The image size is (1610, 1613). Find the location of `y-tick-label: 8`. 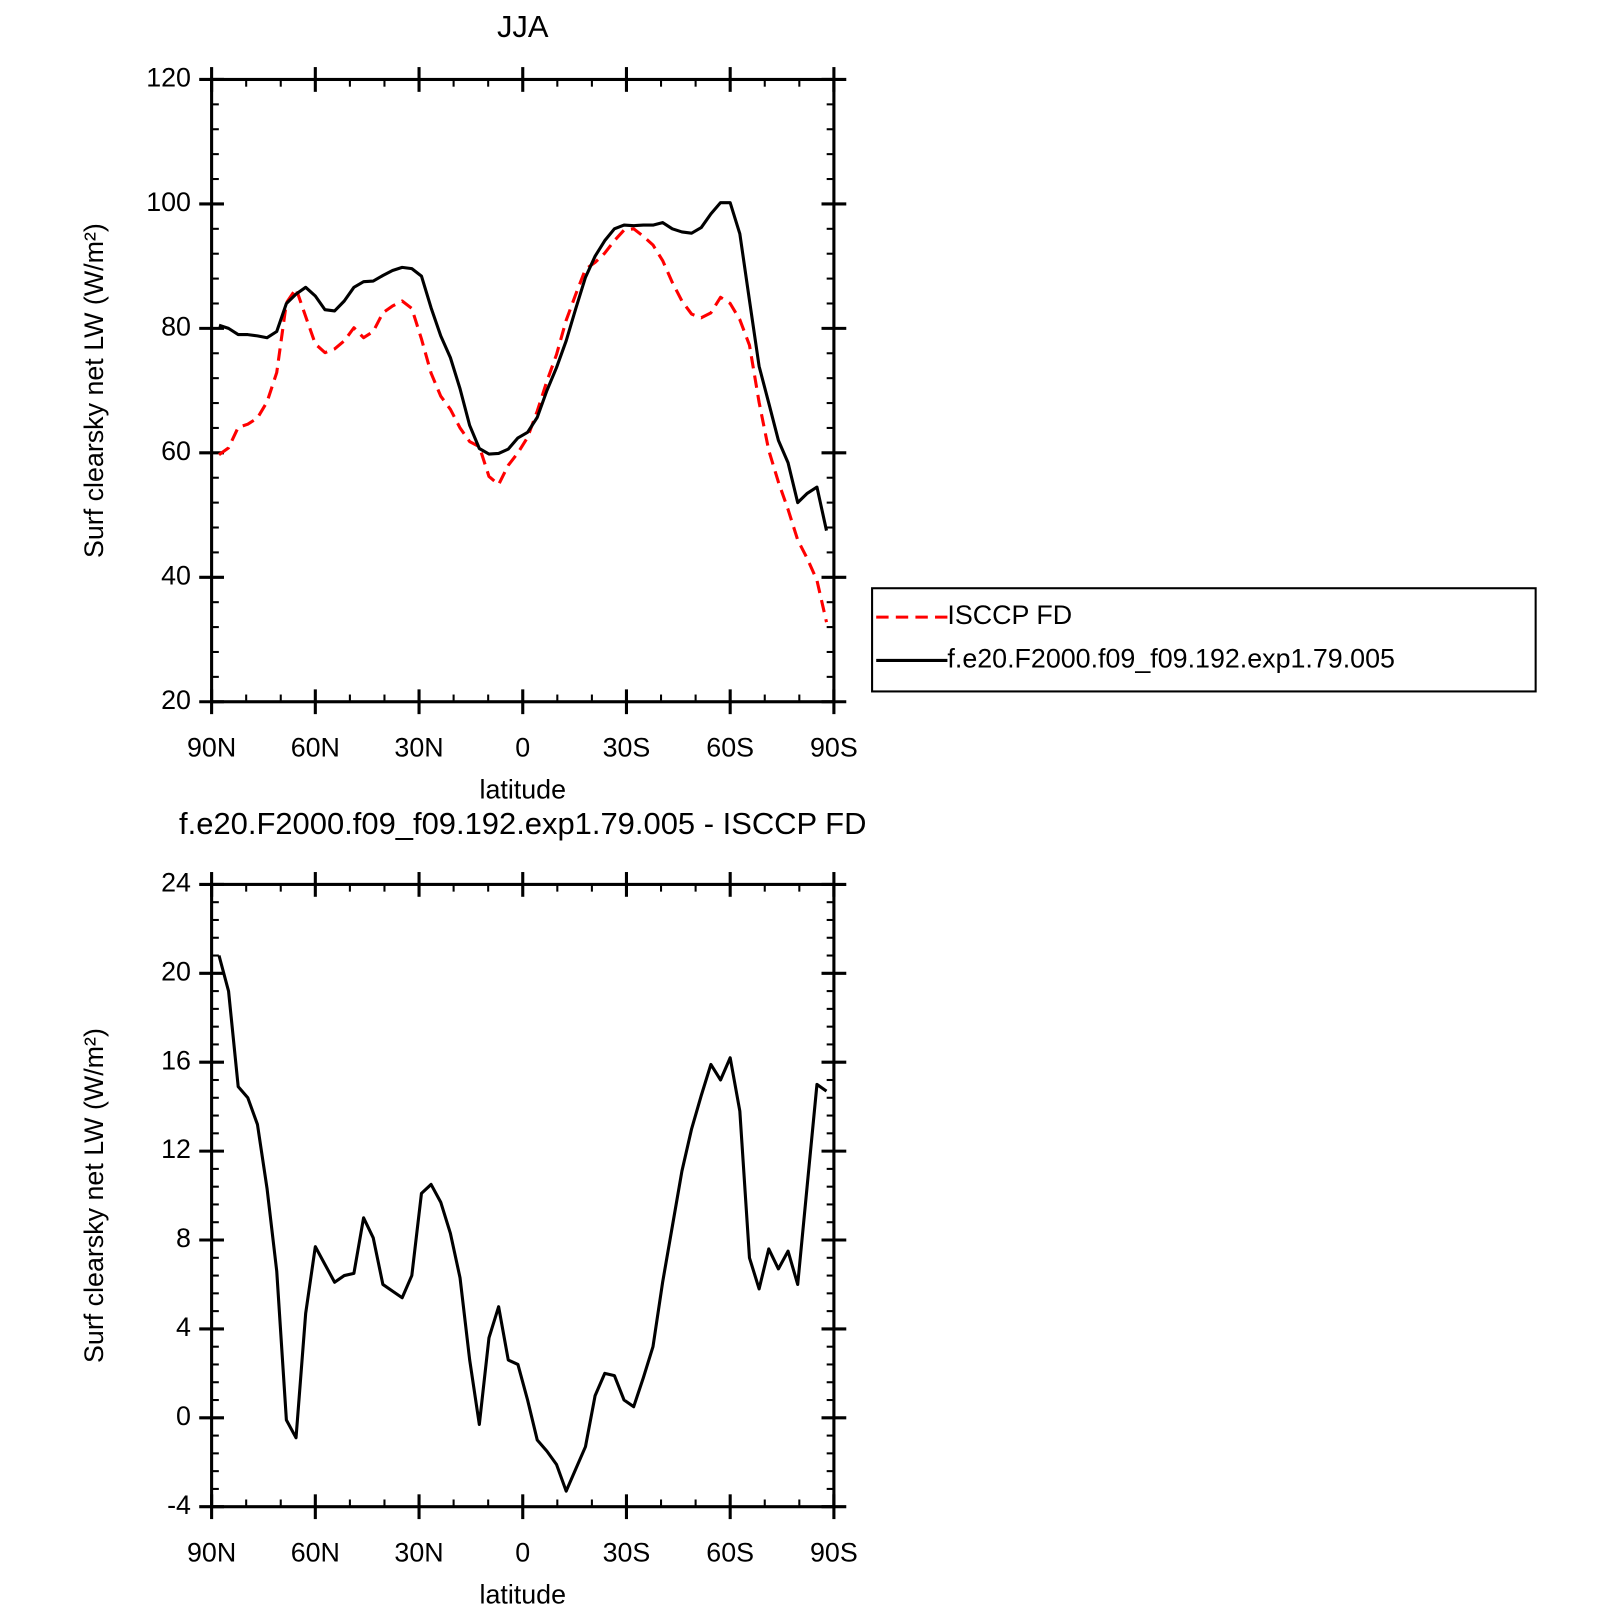

y-tick-label: 8 is located at coordinates (183, 1238).